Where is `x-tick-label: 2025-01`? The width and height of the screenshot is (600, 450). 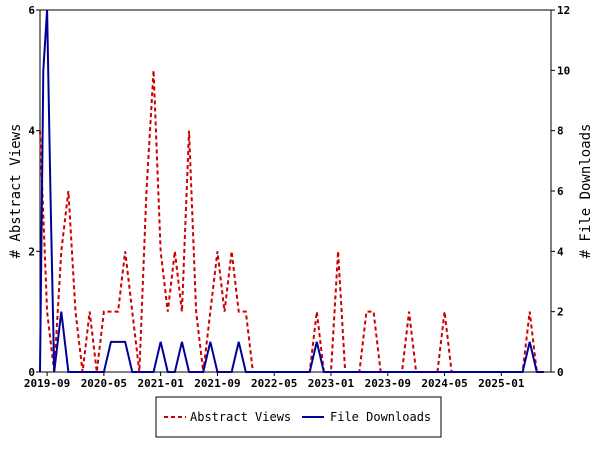
x-tick-label: 2025-01 is located at coordinates (501, 383).